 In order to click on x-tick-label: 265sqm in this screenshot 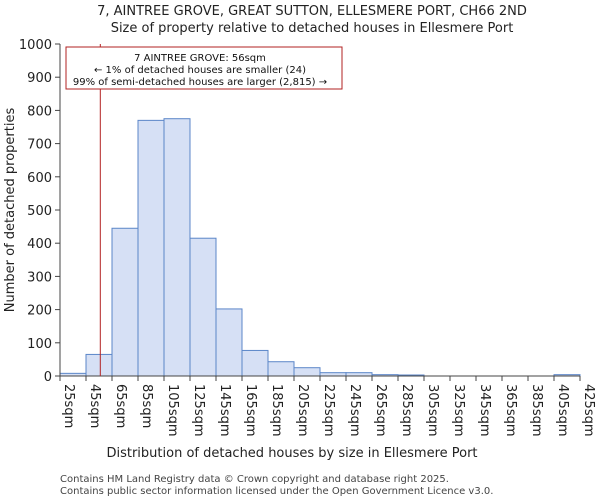, I will do `click(380, 410)`.